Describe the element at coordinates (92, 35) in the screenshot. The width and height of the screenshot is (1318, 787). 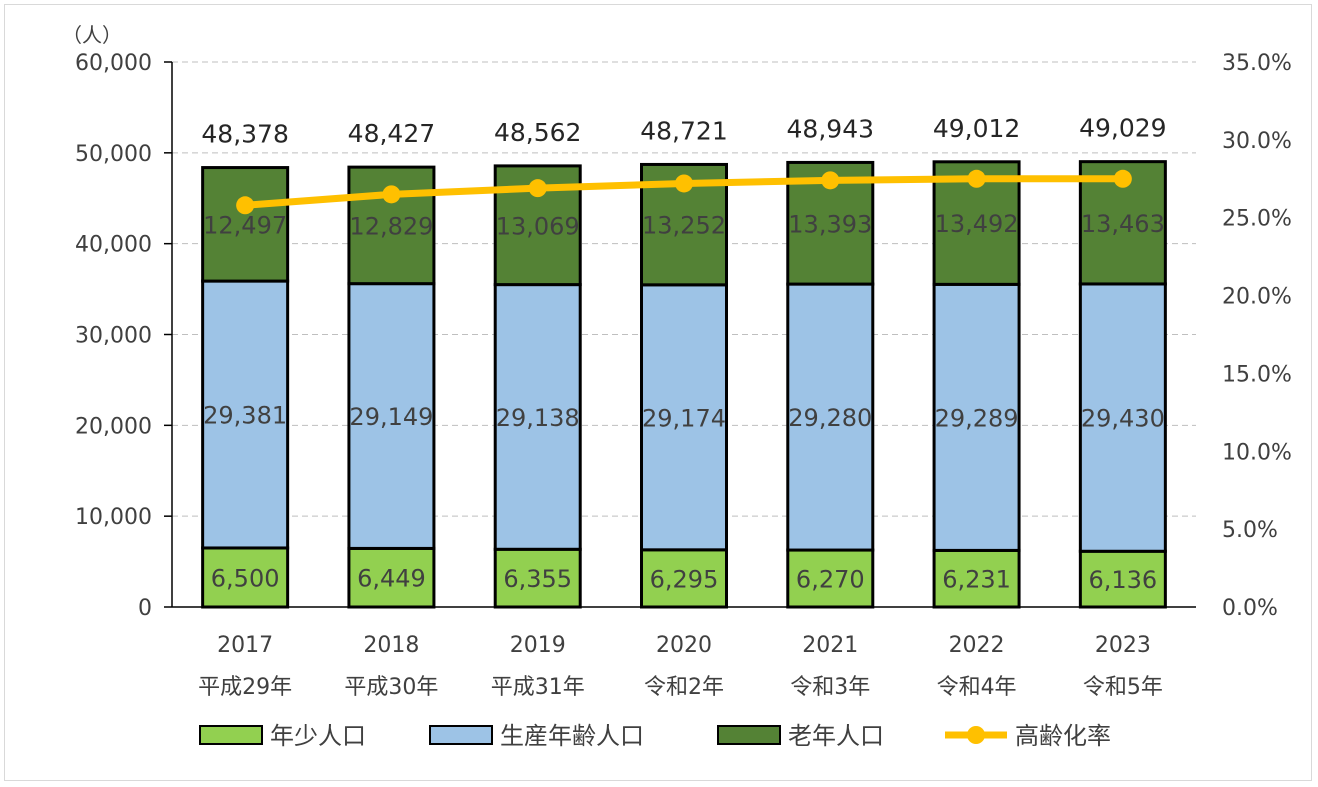
I see `y-axis-unit-label: （人）` at that location.